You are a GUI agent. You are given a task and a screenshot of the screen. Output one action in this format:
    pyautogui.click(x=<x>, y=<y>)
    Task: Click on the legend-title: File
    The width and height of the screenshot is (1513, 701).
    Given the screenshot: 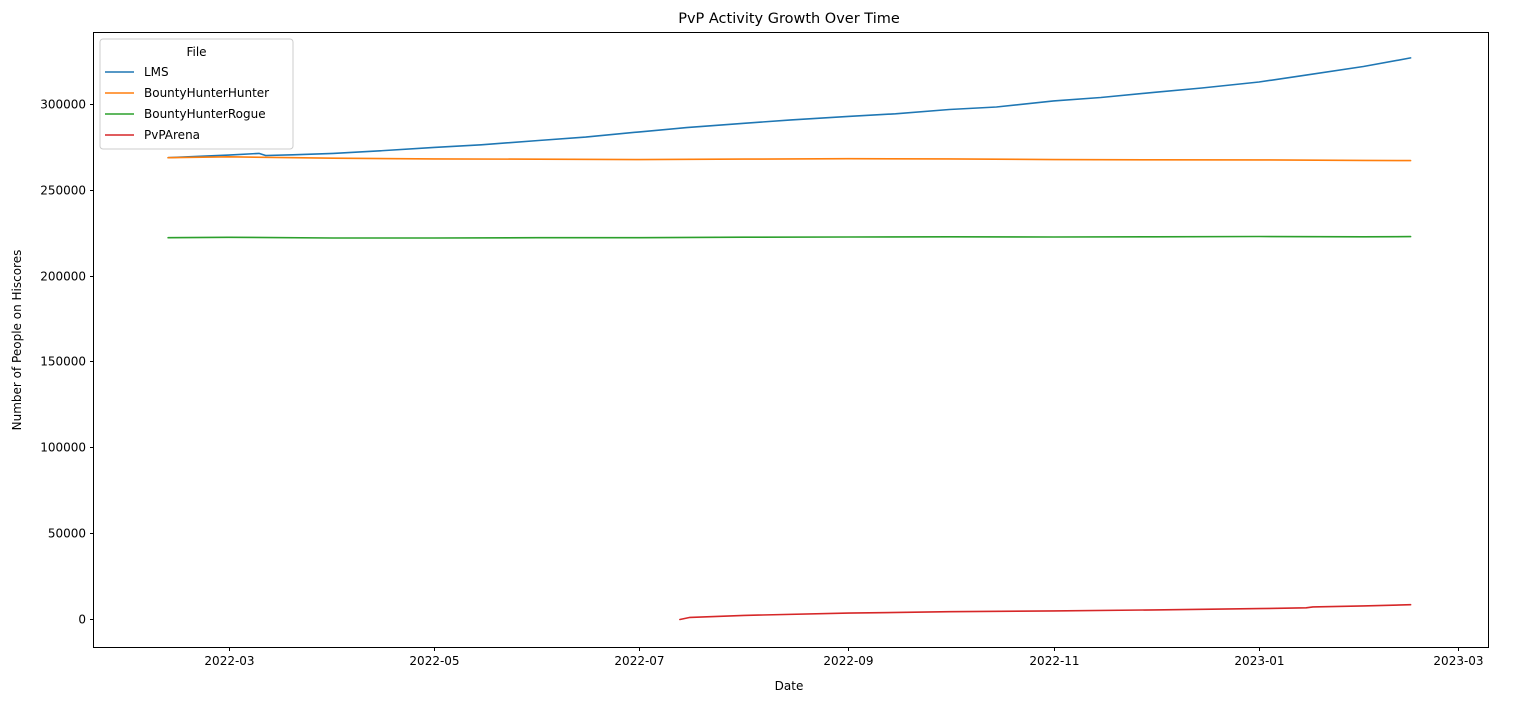 What is the action you would take?
    pyautogui.click(x=196, y=52)
    